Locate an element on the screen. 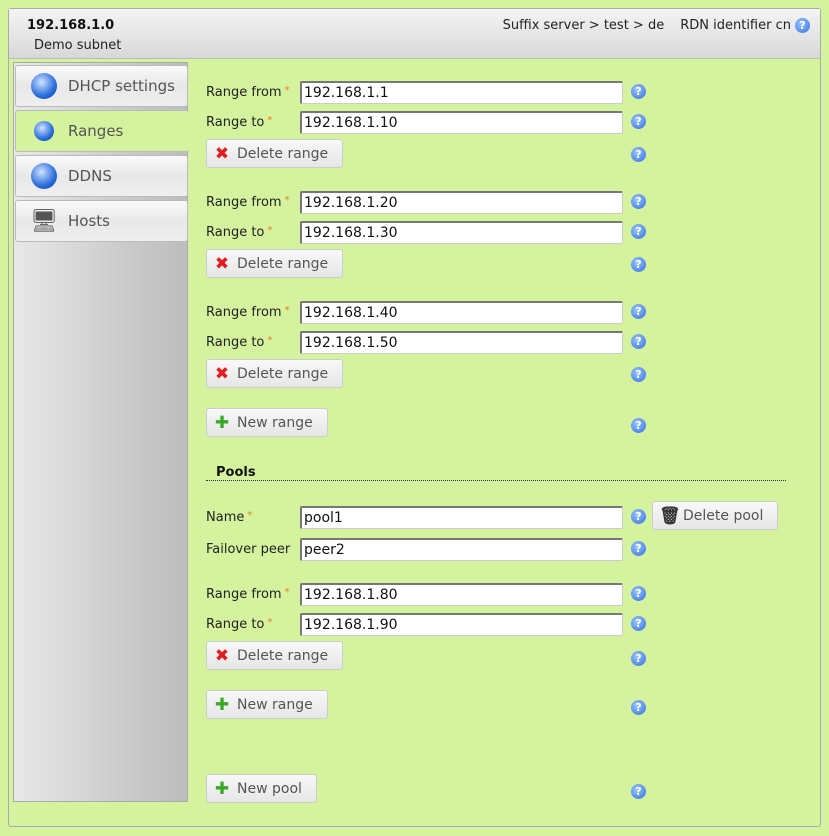 This screenshot has height=836, width=829. new-pool-button: ✚ New pool is located at coordinates (261, 788).